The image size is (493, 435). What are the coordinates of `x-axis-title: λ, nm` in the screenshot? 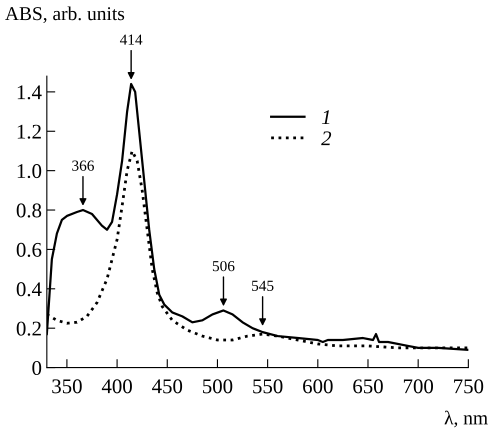 It's located at (466, 419).